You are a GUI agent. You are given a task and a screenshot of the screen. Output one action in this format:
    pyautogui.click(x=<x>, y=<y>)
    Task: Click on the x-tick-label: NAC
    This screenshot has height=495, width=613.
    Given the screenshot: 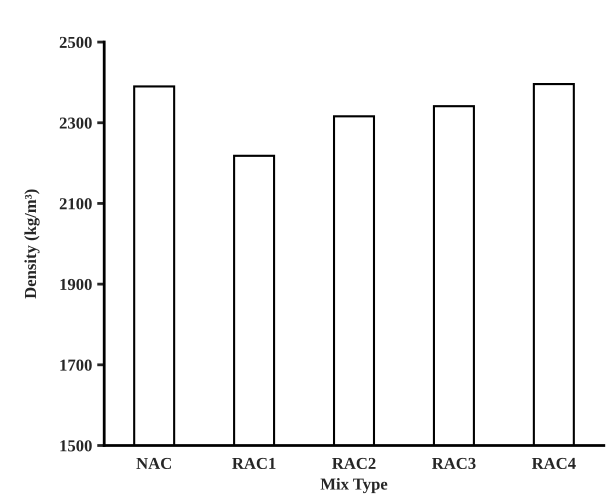 What is the action you would take?
    pyautogui.click(x=153, y=464)
    